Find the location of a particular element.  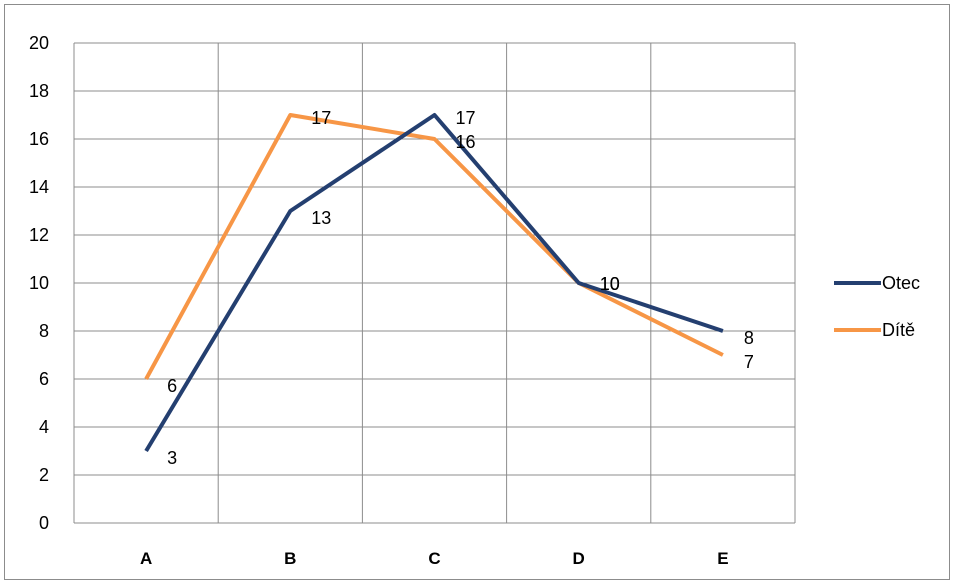

data-label-Otec-C: 17 is located at coordinates (466, 118).